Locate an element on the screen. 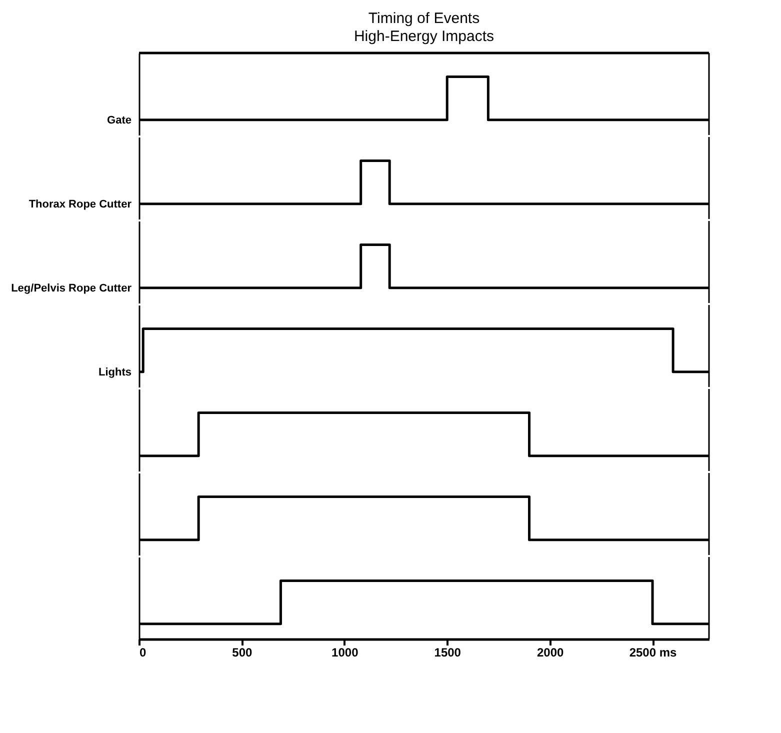 The width and height of the screenshot is (781, 733). chart-title: Timing of Events is located at coordinates (424, 18).